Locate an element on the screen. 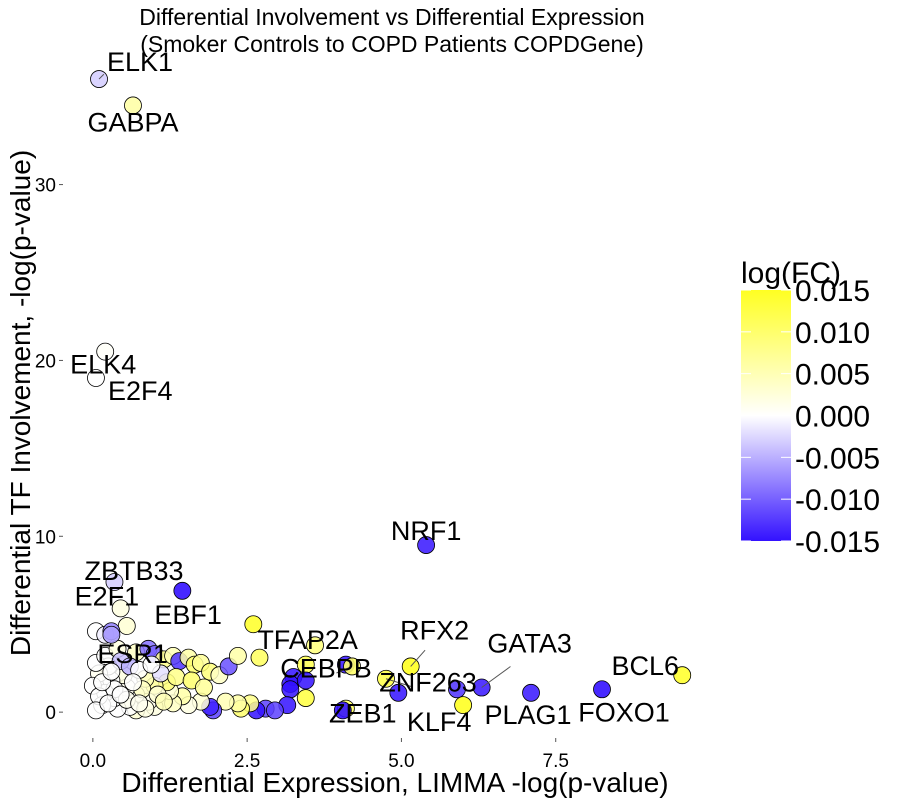 This screenshot has width=900, height=800. data-point-plag1 is located at coordinates (531, 692).